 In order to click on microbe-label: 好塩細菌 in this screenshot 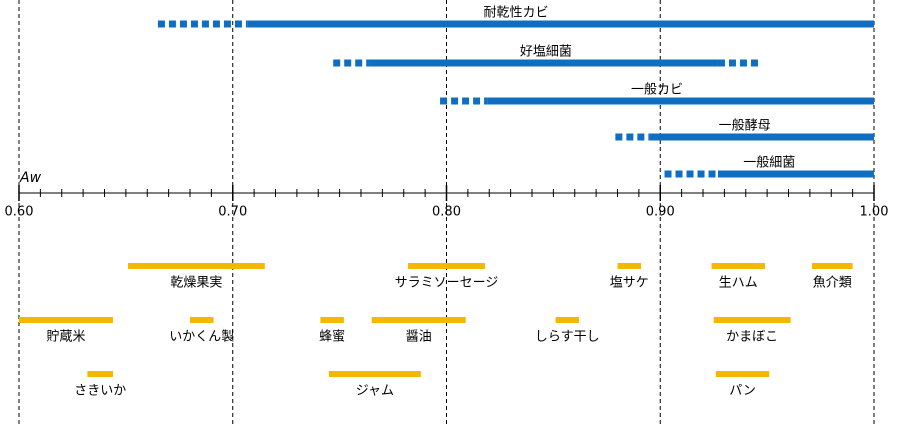, I will do `click(546, 52)`.